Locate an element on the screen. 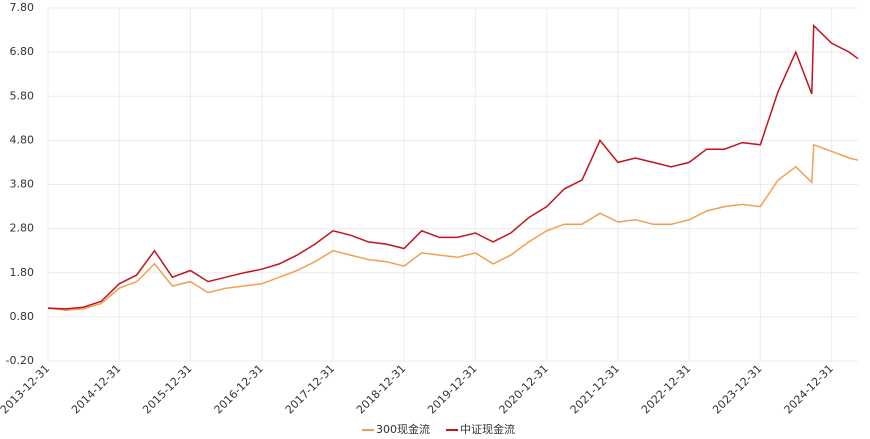 This screenshot has height=439, width=870. y-tick-label: 1.80 is located at coordinates (22, 272).